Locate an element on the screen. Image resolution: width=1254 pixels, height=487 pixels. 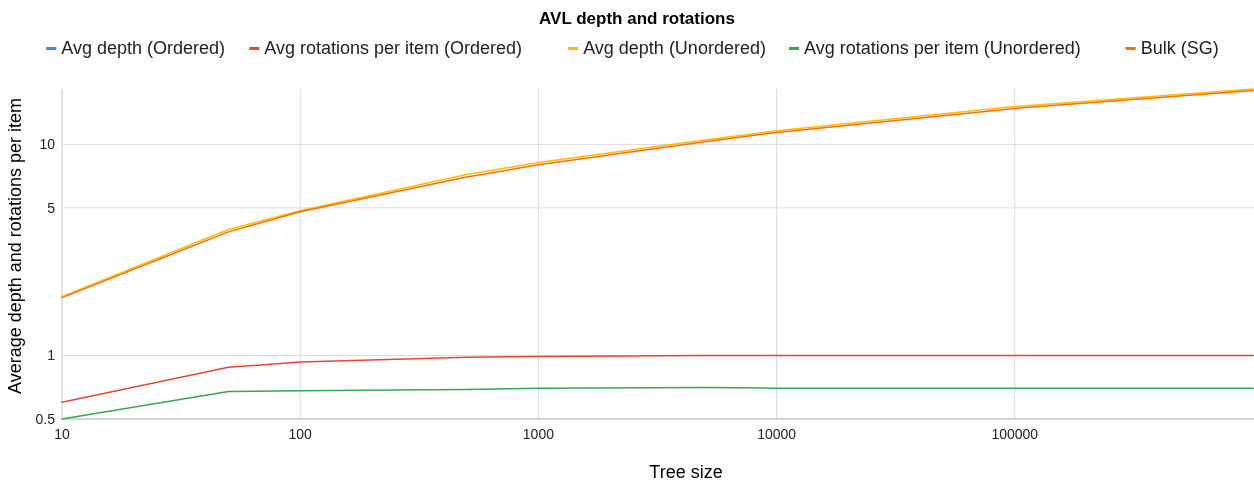
legend-label: Avg depth (Unordered) is located at coordinates (674, 48).